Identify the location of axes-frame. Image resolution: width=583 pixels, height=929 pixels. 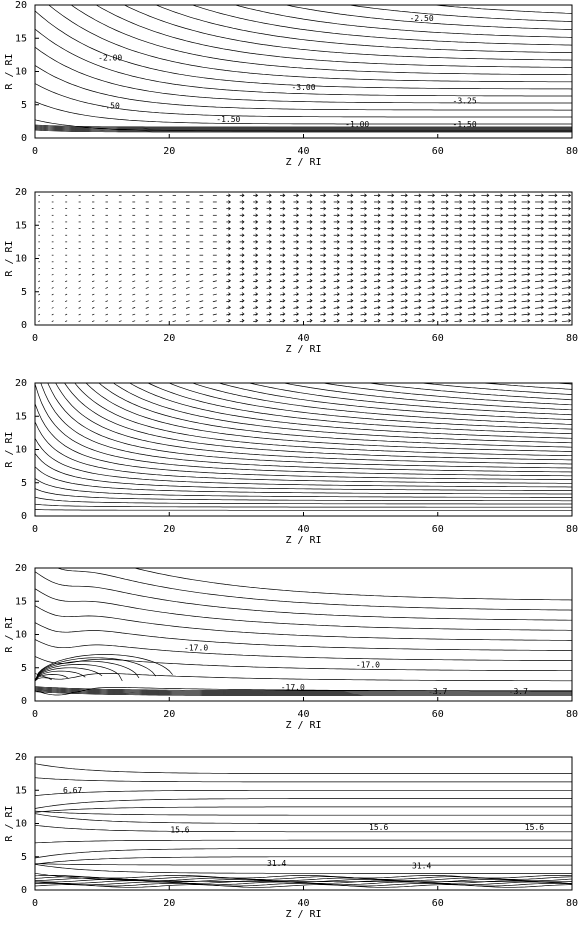
(303, 258).